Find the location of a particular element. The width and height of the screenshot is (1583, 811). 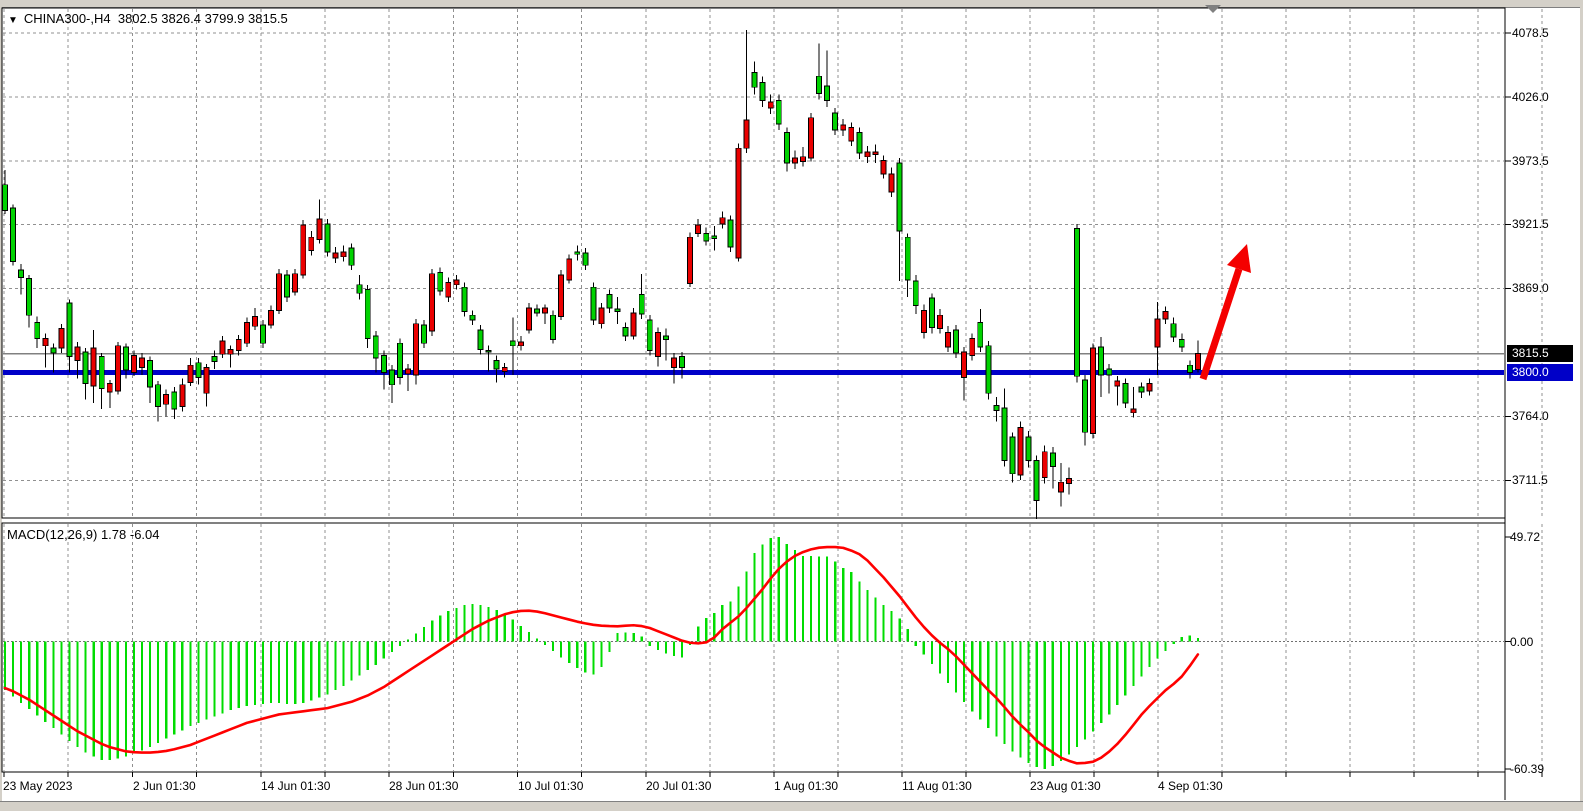

time-tick-label: 4 Sep 01:30 is located at coordinates (1190, 786).